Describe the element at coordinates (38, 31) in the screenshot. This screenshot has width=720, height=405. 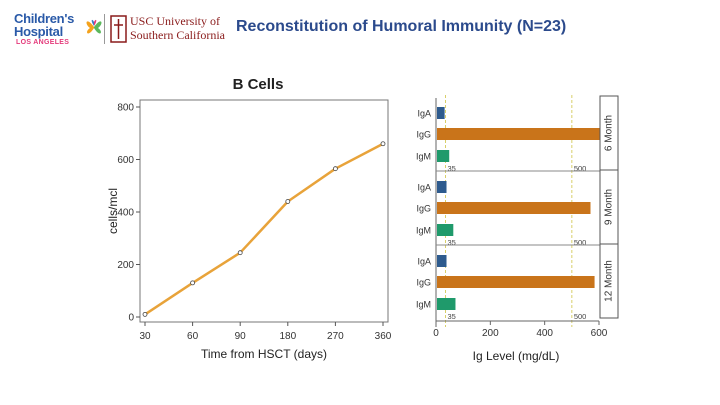
I see `chla-logo-line2: Hospital` at that location.